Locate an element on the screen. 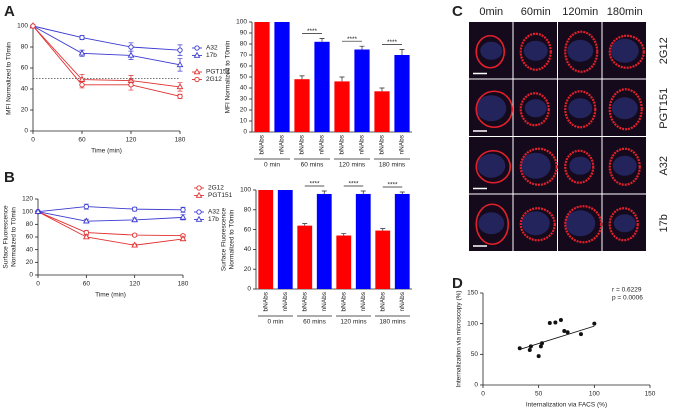 Image resolution: width=696 pixels, height=419 pixels. group-label: 60 mins is located at coordinates (313, 165).